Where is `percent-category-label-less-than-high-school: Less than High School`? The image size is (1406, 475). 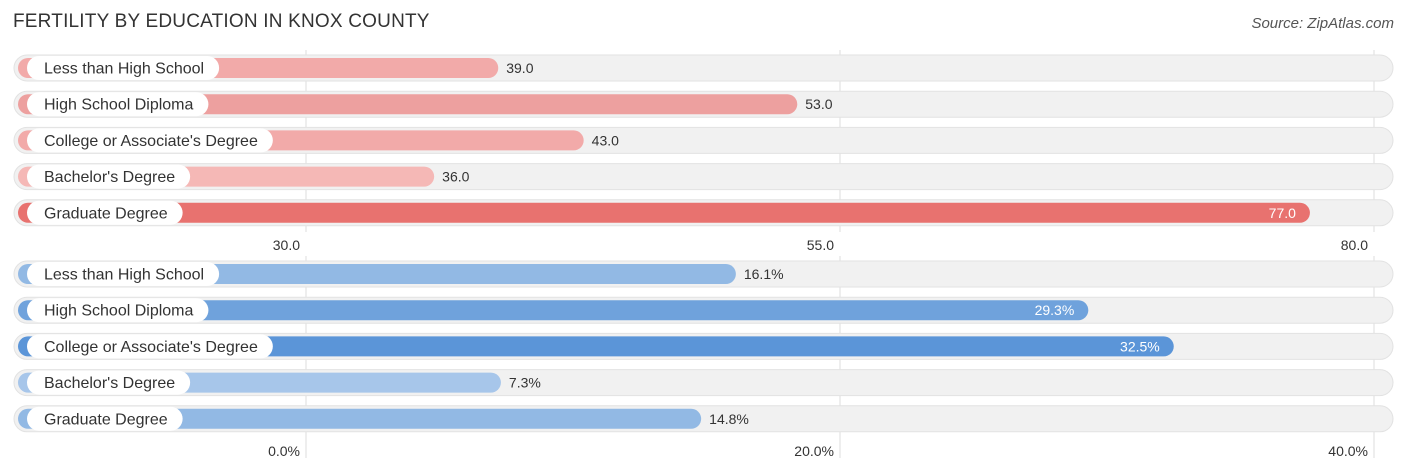 percent-category-label-less-than-high-school: Less than High School is located at coordinates (124, 275).